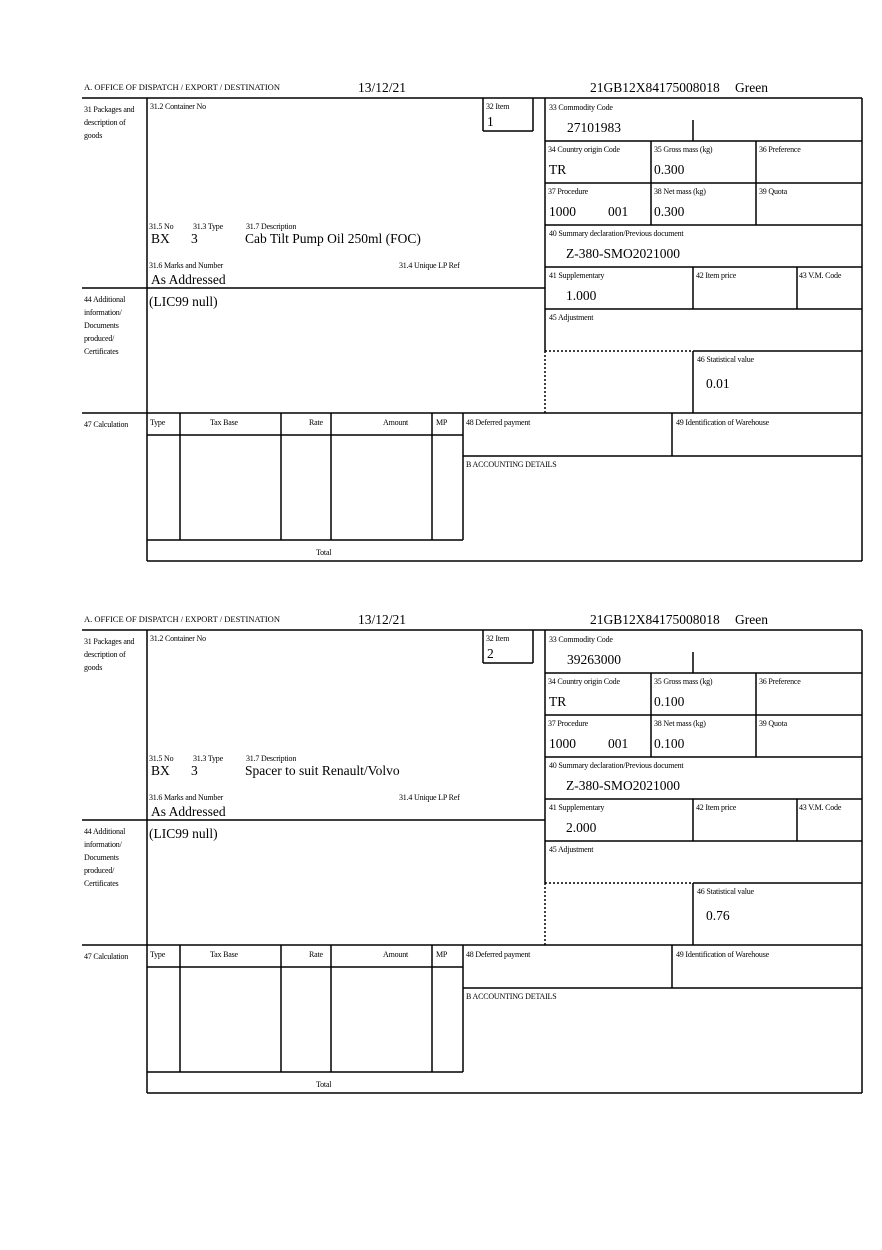  What do you see at coordinates (581, 295) in the screenshot?
I see `supplementary: 1.000` at bounding box center [581, 295].